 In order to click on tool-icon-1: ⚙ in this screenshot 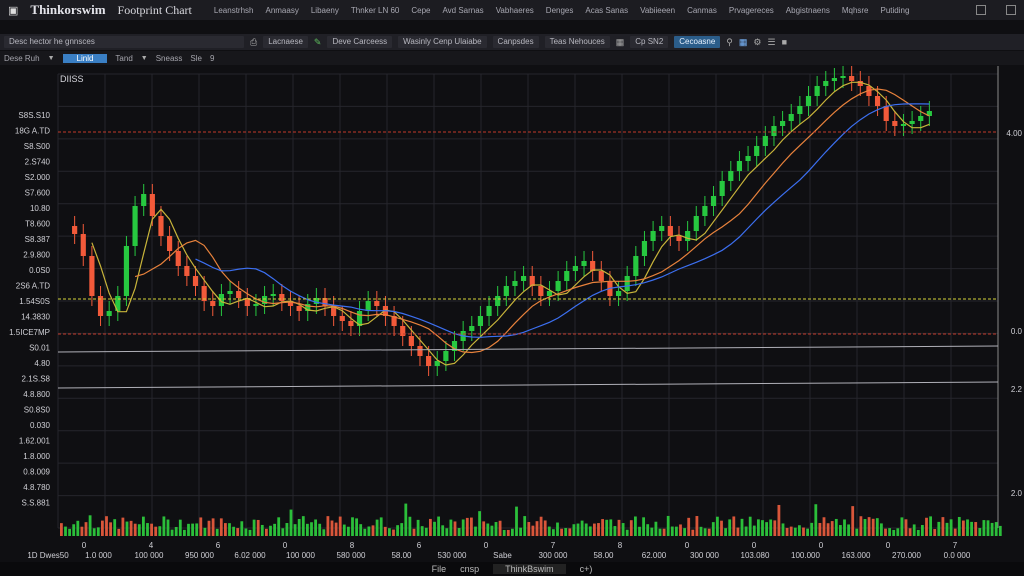, I will do `click(757, 41)`.